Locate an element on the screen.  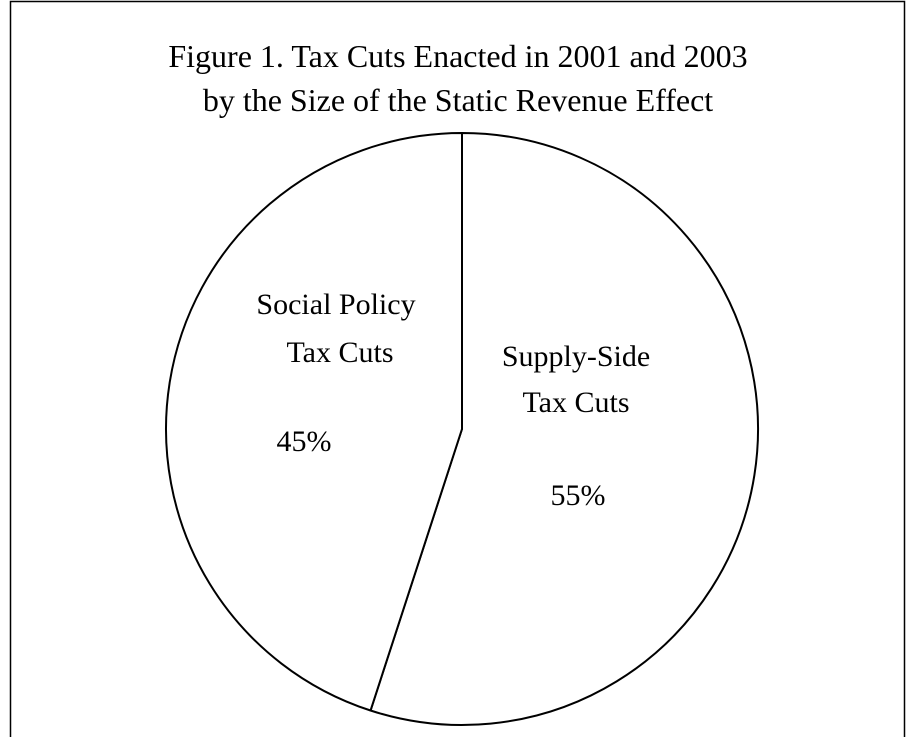
slice-value-supply-side: 55% is located at coordinates (578, 495).